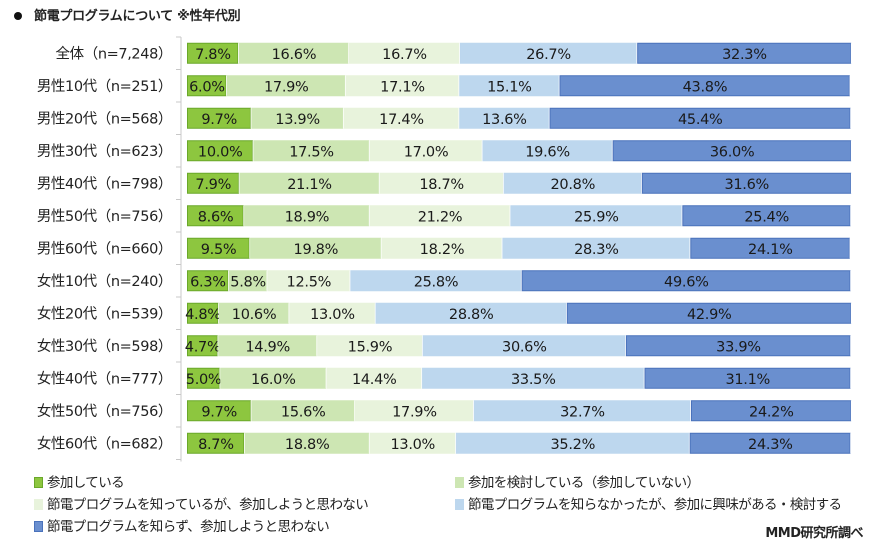 This screenshot has width=873, height=549. I want to click on data-label: 32.7%, so click(582, 412).